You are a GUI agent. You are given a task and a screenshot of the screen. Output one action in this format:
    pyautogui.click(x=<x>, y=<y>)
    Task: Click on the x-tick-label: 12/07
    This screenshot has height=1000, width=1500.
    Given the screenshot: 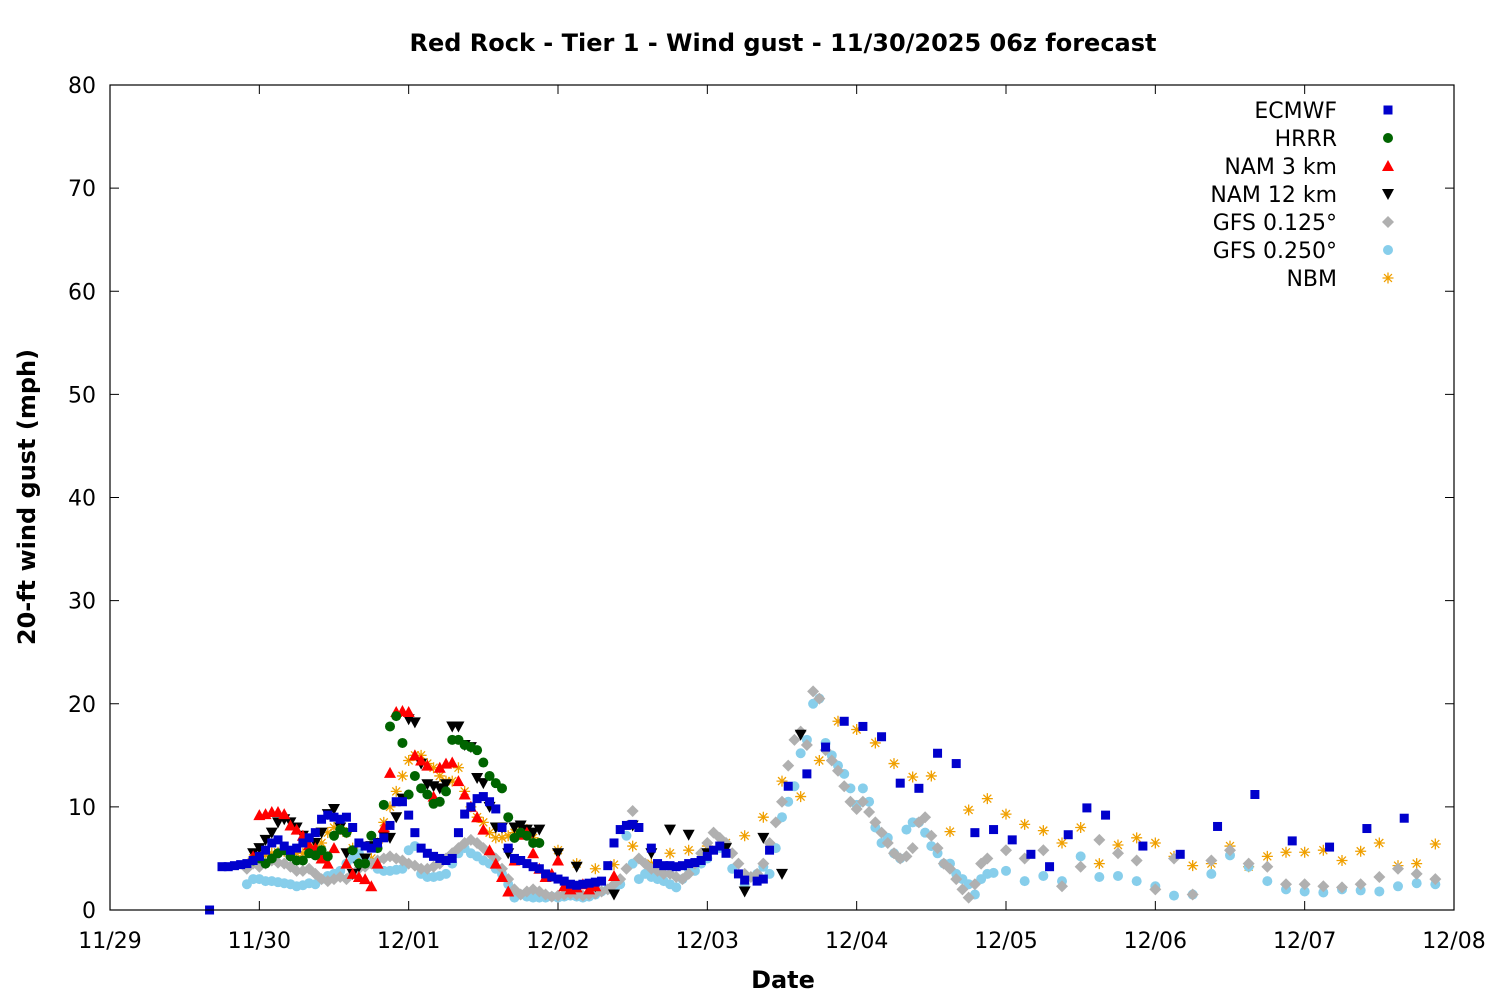 What is the action you would take?
    pyautogui.click(x=1304, y=941)
    